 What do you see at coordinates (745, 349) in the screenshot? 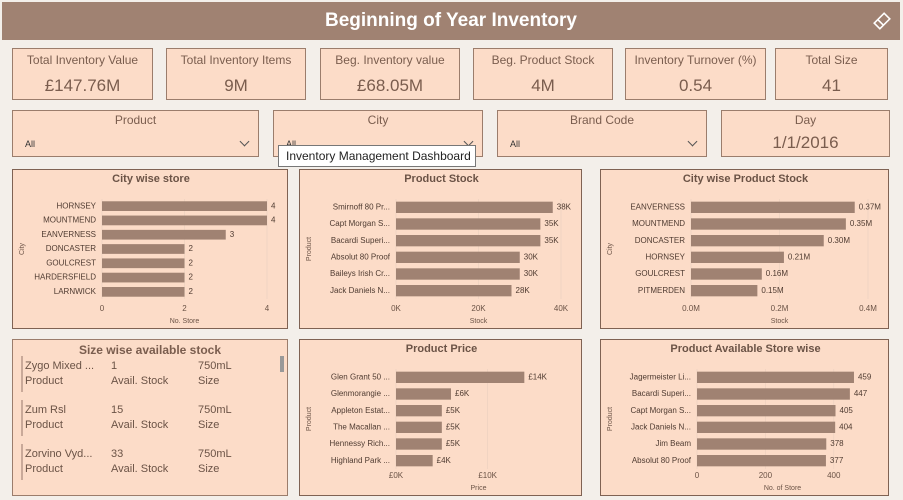
I see `chart-title: Product Available Store wise` at bounding box center [745, 349].